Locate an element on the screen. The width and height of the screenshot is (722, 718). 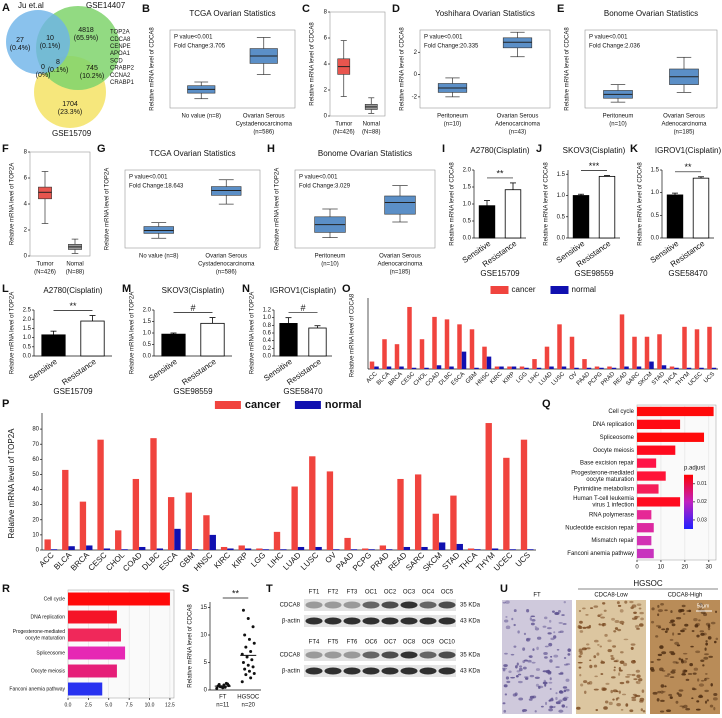
lane-label: FT5 is located at coordinates (333, 643).